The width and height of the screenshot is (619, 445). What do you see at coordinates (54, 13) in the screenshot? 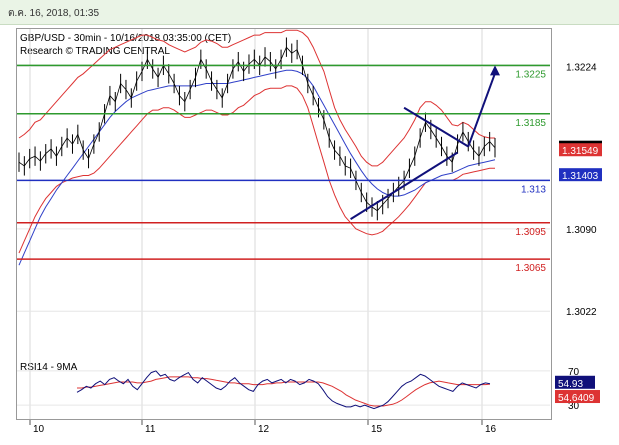
I see `datetime-label: ต.ค. 16, 2018, 01:35` at bounding box center [54, 13].